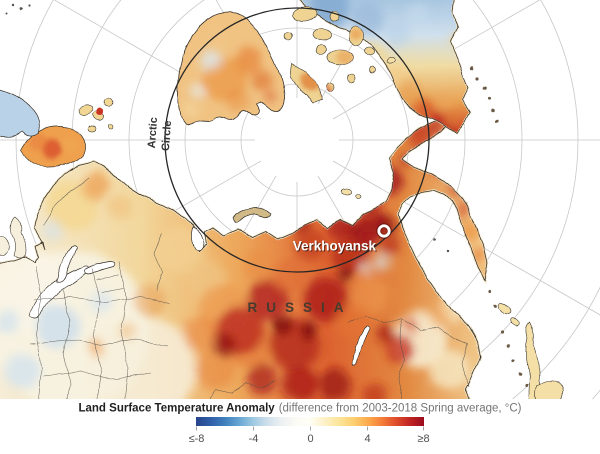 The width and height of the screenshot is (600, 454). I want to click on svalbard-islands, so click(96, 114).